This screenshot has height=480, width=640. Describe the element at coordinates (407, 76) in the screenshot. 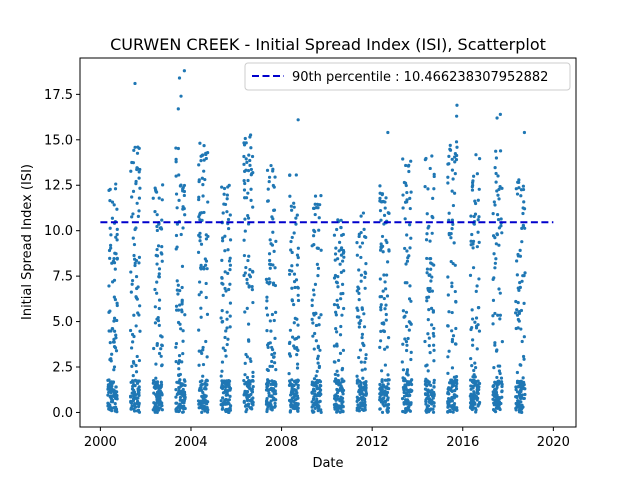

I see `legend: 90th percentile : 10.466238307952882` at that location.